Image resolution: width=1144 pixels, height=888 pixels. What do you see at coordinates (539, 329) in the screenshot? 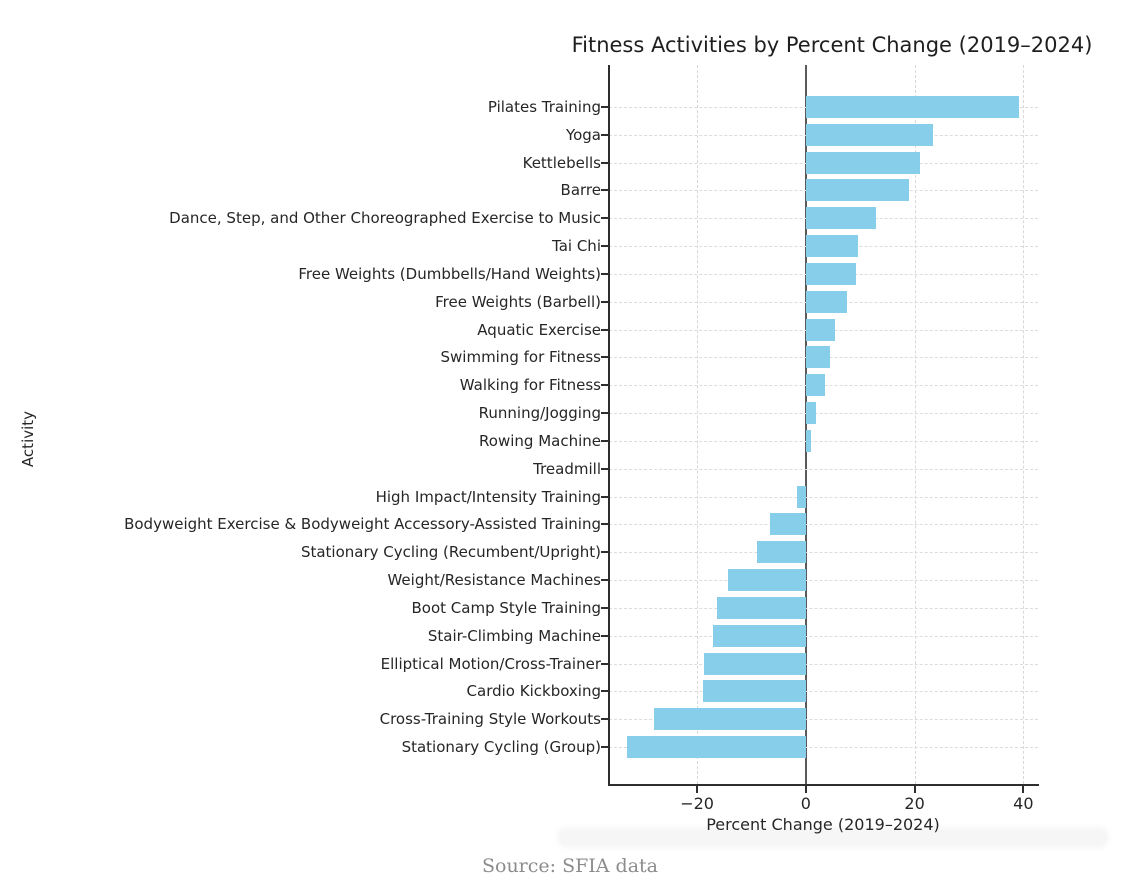
I see `category-label: Aquatic Exercise` at bounding box center [539, 329].